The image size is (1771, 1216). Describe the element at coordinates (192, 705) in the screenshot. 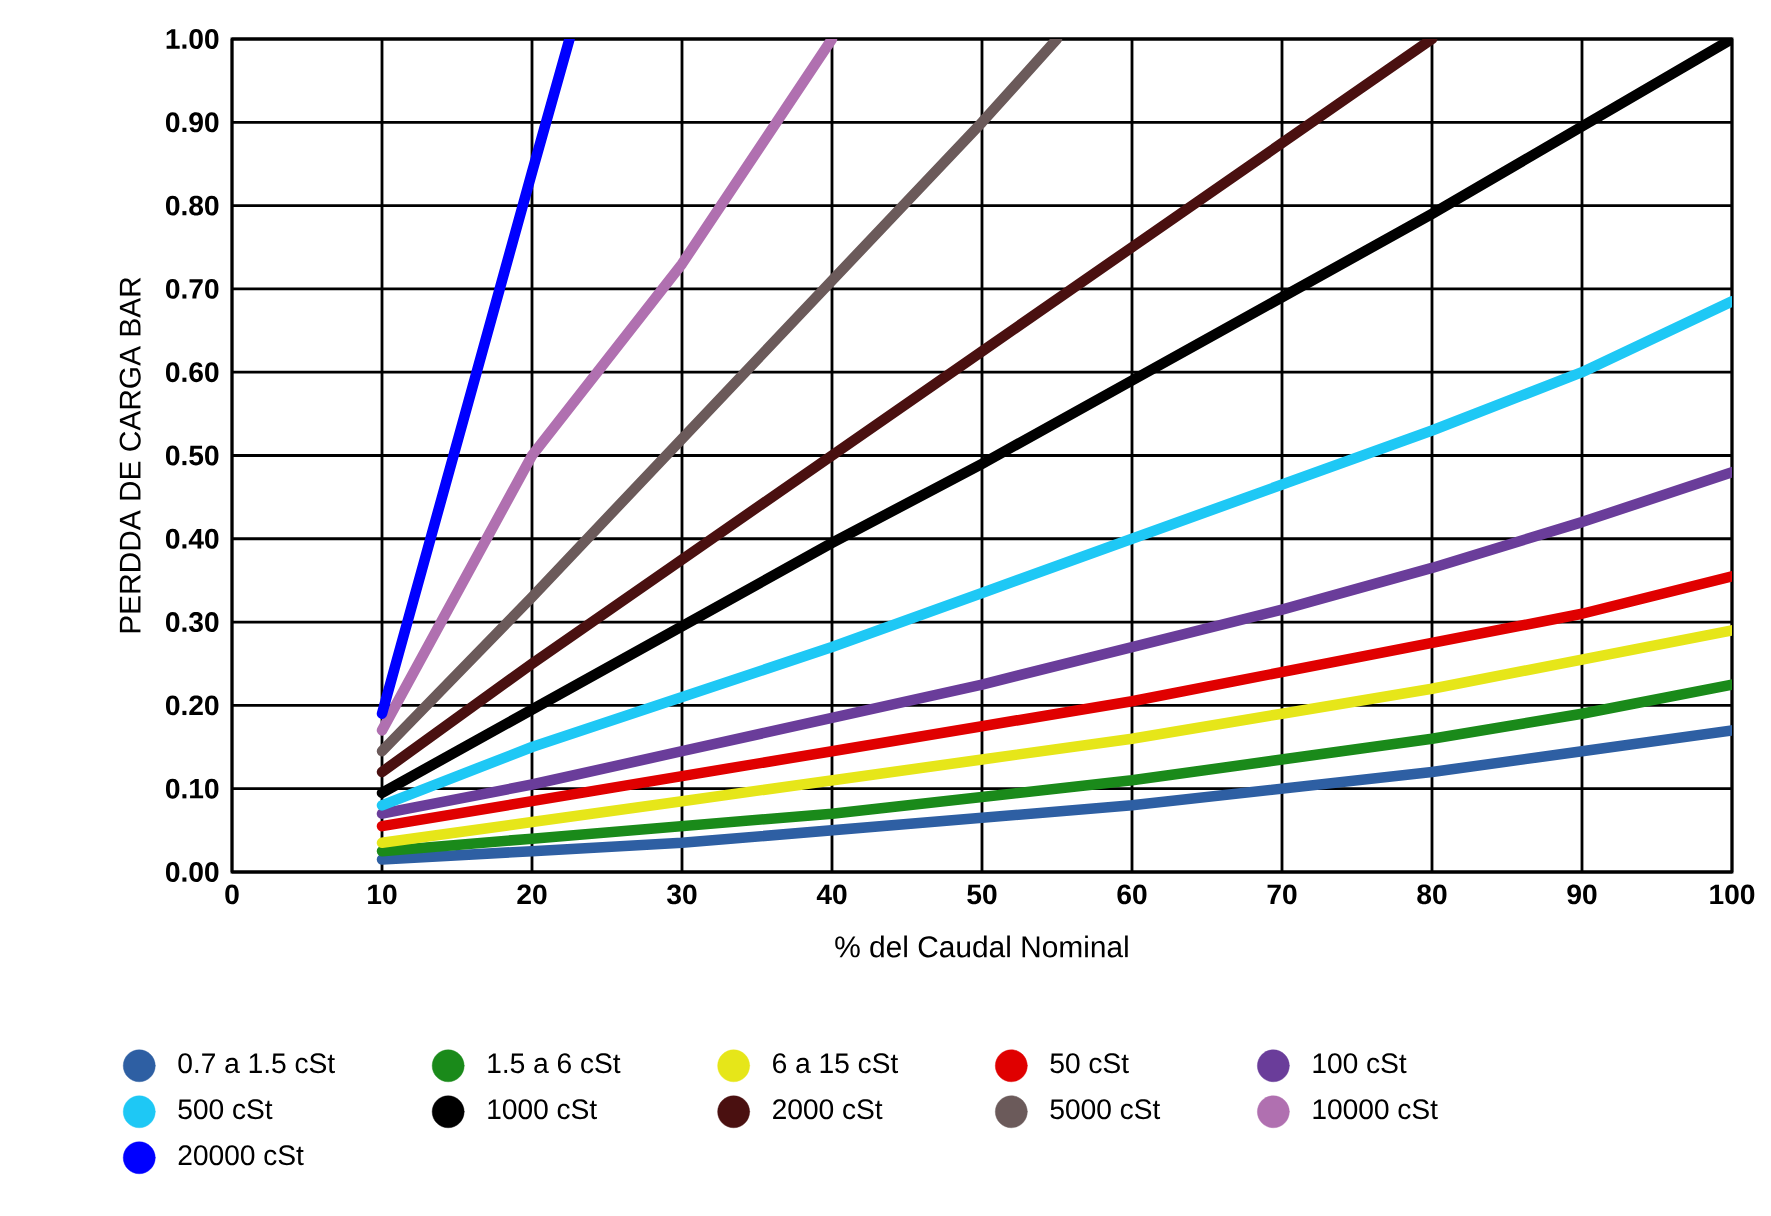

I see `y-tick-label: 0.20` at that location.